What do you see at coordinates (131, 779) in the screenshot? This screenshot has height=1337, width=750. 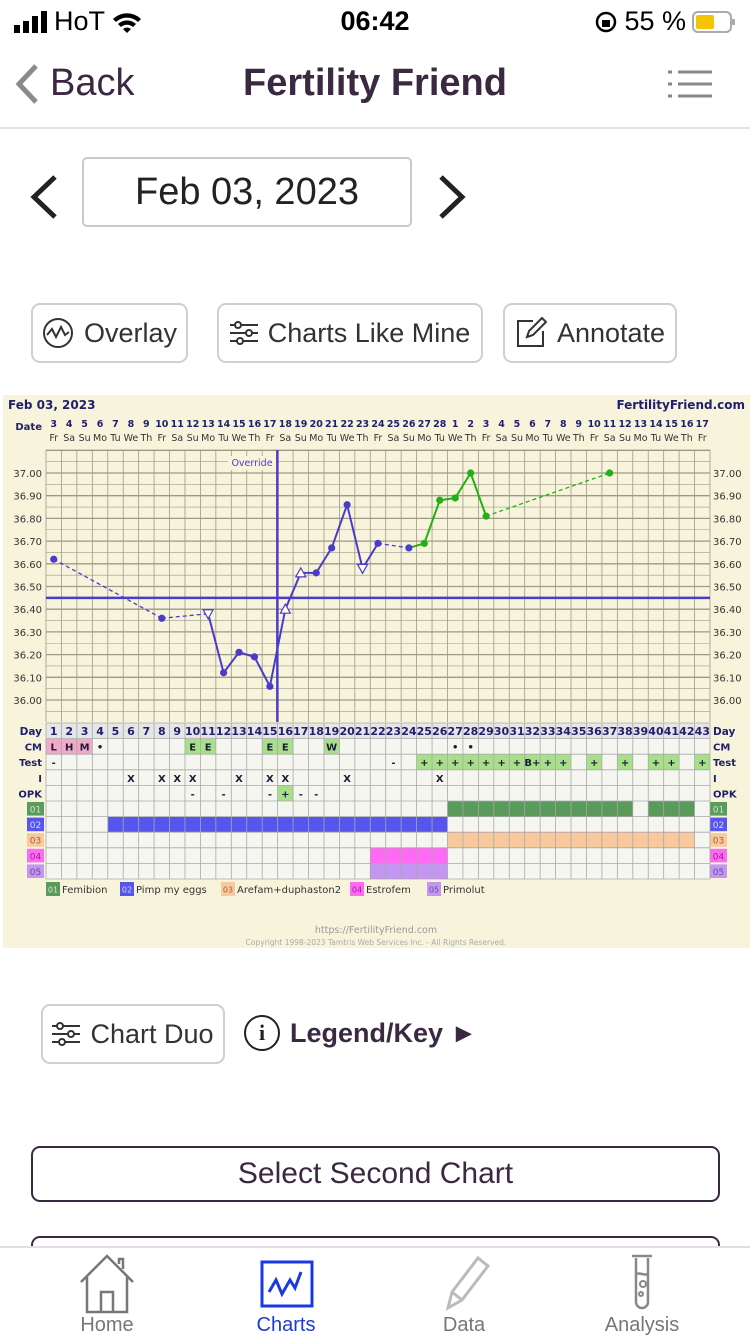 I see `cell-mark: X` at bounding box center [131, 779].